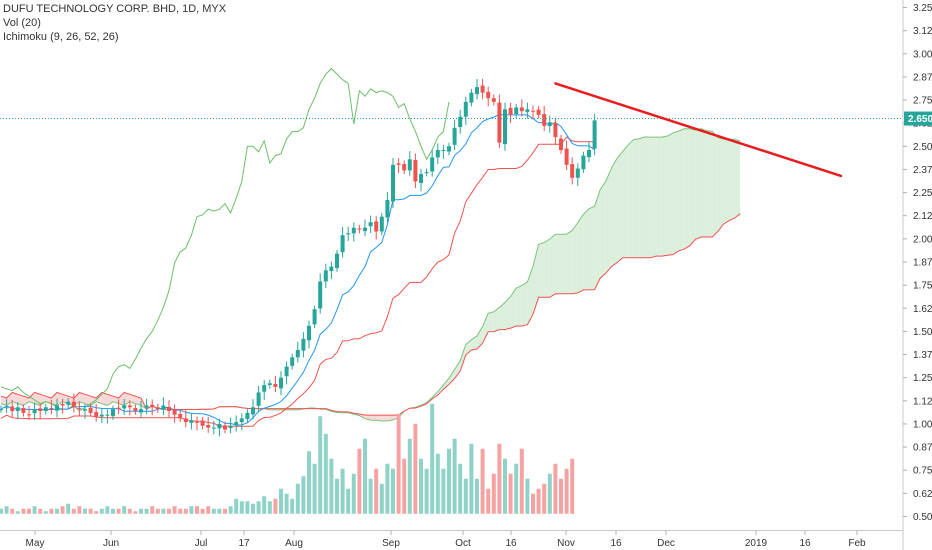 The image size is (932, 550). I want to click on ichimoku-indicator-label: Ichimoku (9, 26, 52, 26), so click(61, 37).